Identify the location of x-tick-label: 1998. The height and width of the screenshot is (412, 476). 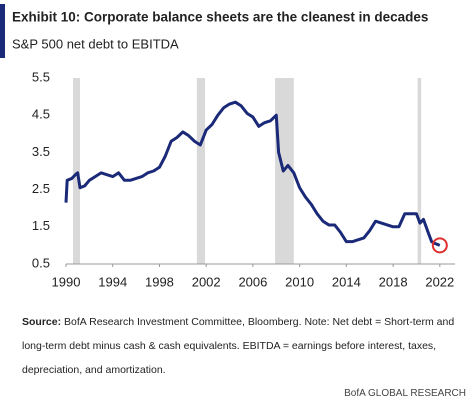
(159, 281).